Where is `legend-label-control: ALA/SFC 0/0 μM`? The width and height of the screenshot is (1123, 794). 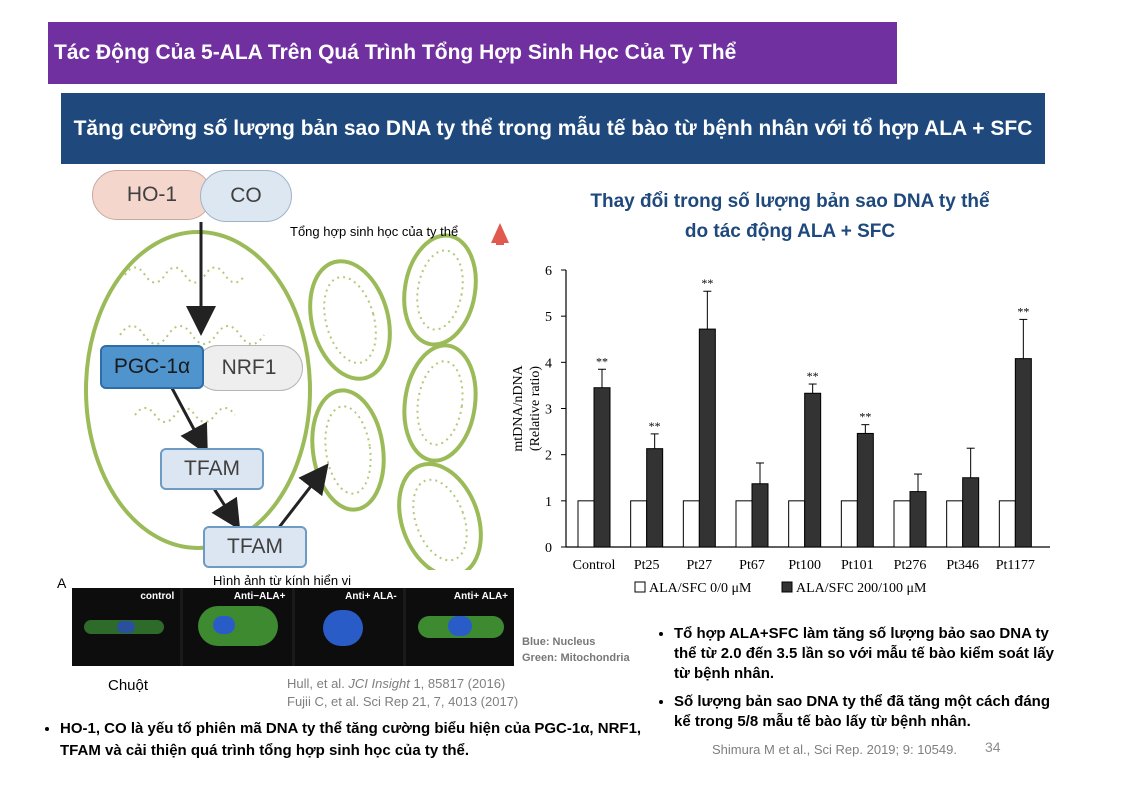
legend-label-control: ALA/SFC 0/0 μM is located at coordinates (700, 588).